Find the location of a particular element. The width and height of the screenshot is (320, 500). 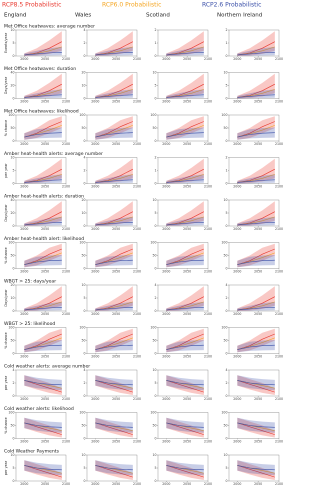

panel-title: Amber heat-health alert: likelihood is located at coordinates (44, 239).